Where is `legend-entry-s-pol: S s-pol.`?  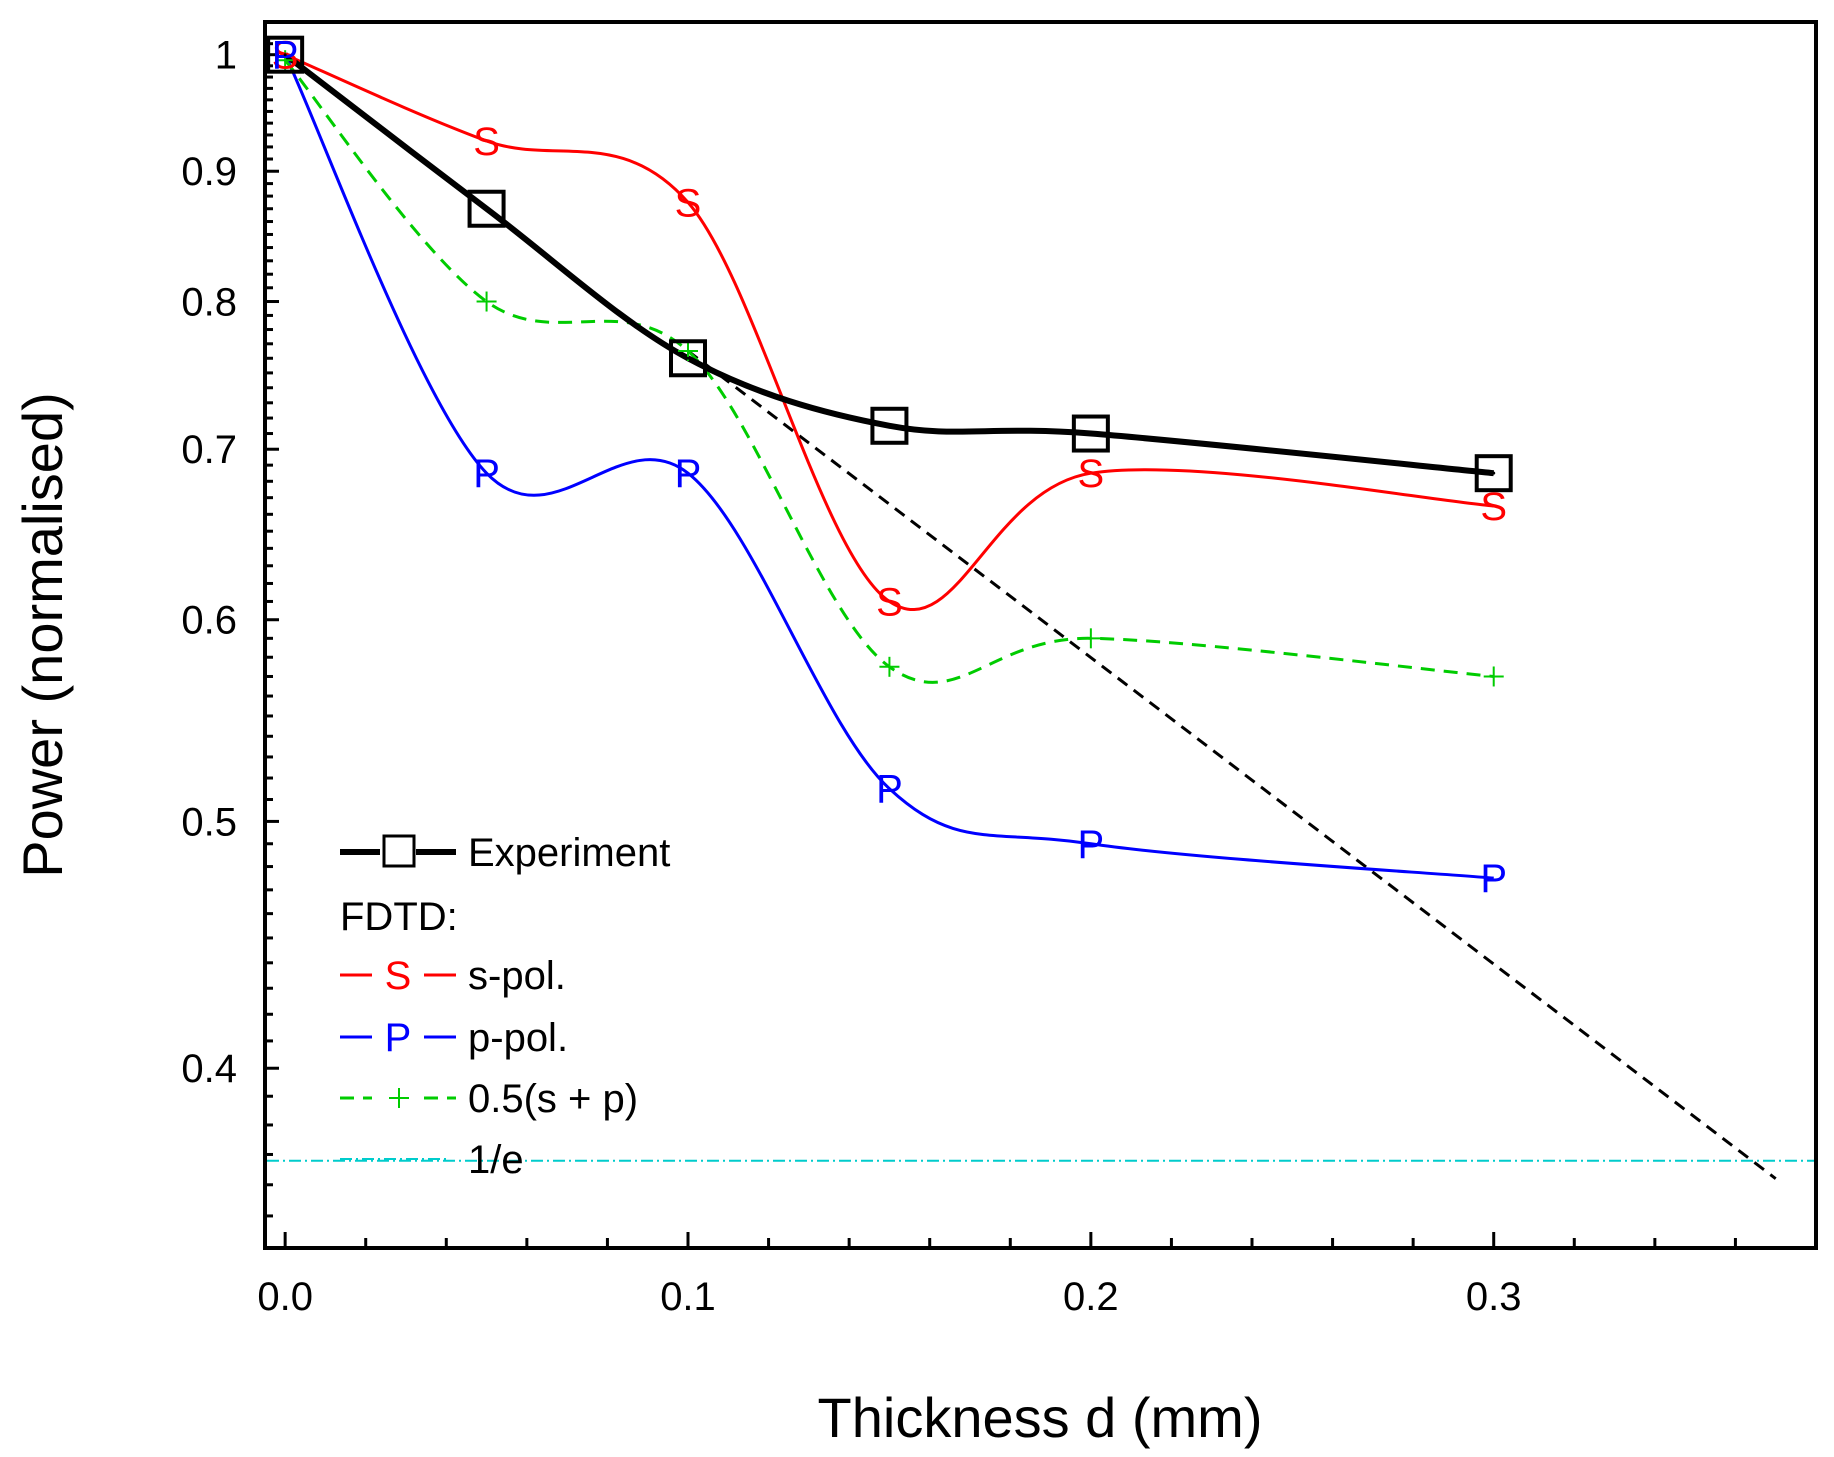 legend-entry-s-pol: S s-pol. is located at coordinates (453, 976).